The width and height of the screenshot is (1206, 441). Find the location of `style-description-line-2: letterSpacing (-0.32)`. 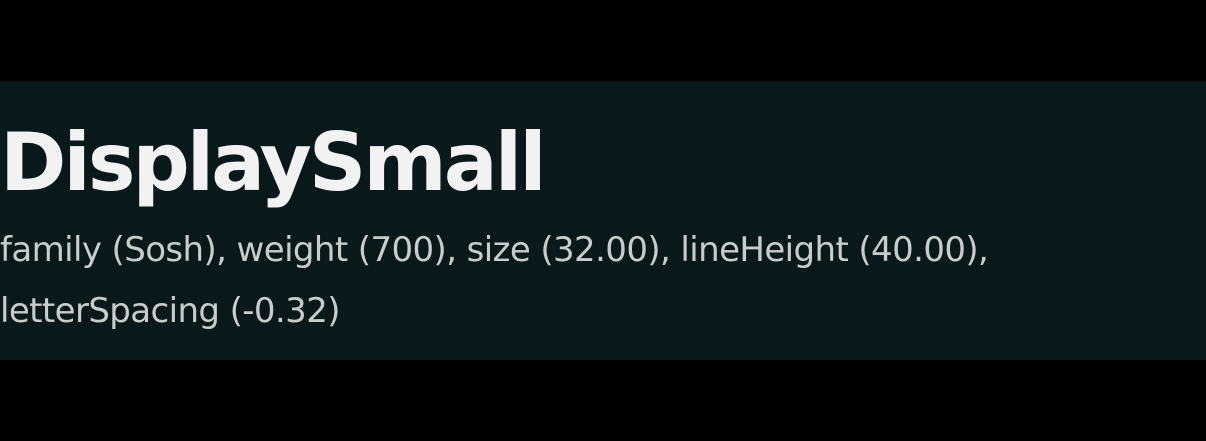

style-description-line-2: letterSpacing (-0.32) is located at coordinates (170, 311).